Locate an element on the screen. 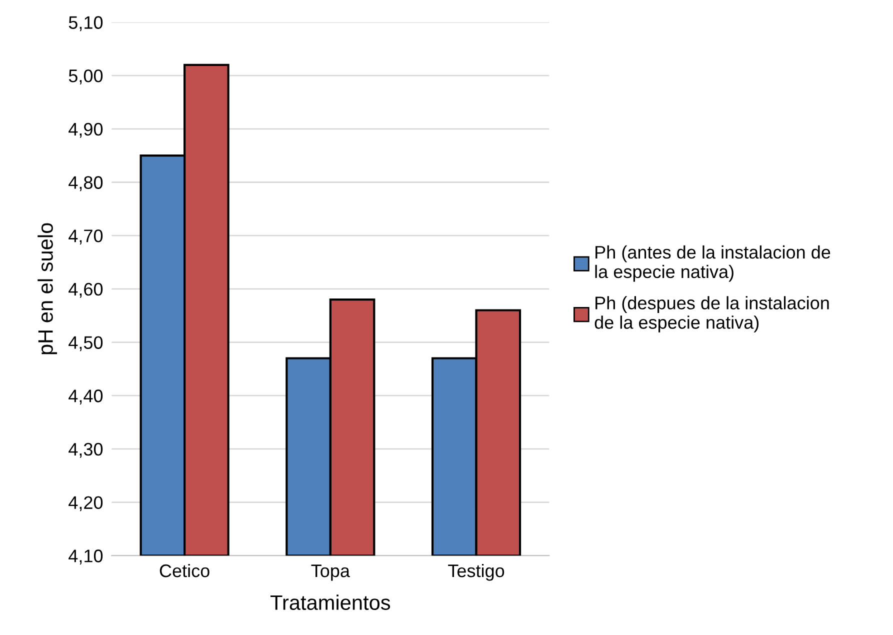  y-tick-label: 4,60 is located at coordinates (85, 290).